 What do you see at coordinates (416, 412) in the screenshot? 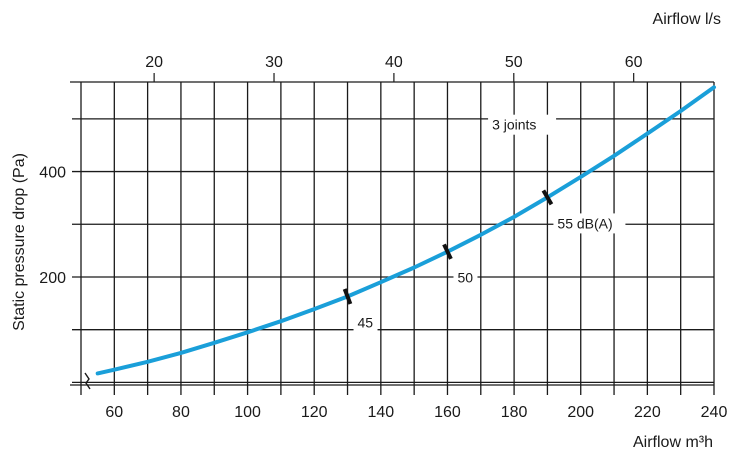
I see `x-axis-ticks: 60 80 100 120 140 160 180 200 220 240` at bounding box center [416, 412].